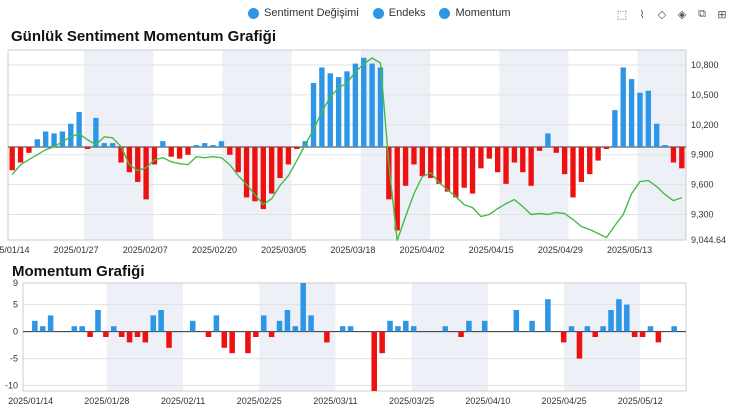  What do you see at coordinates (702, 155) in the screenshot?
I see `y-tick-label-right: 9,900` at bounding box center [702, 155].